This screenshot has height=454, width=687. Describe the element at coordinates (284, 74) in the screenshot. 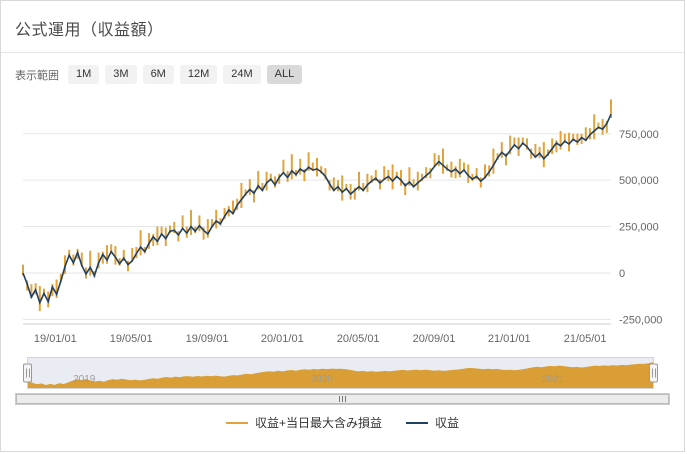

I see `range-button-all: ALL` at that location.